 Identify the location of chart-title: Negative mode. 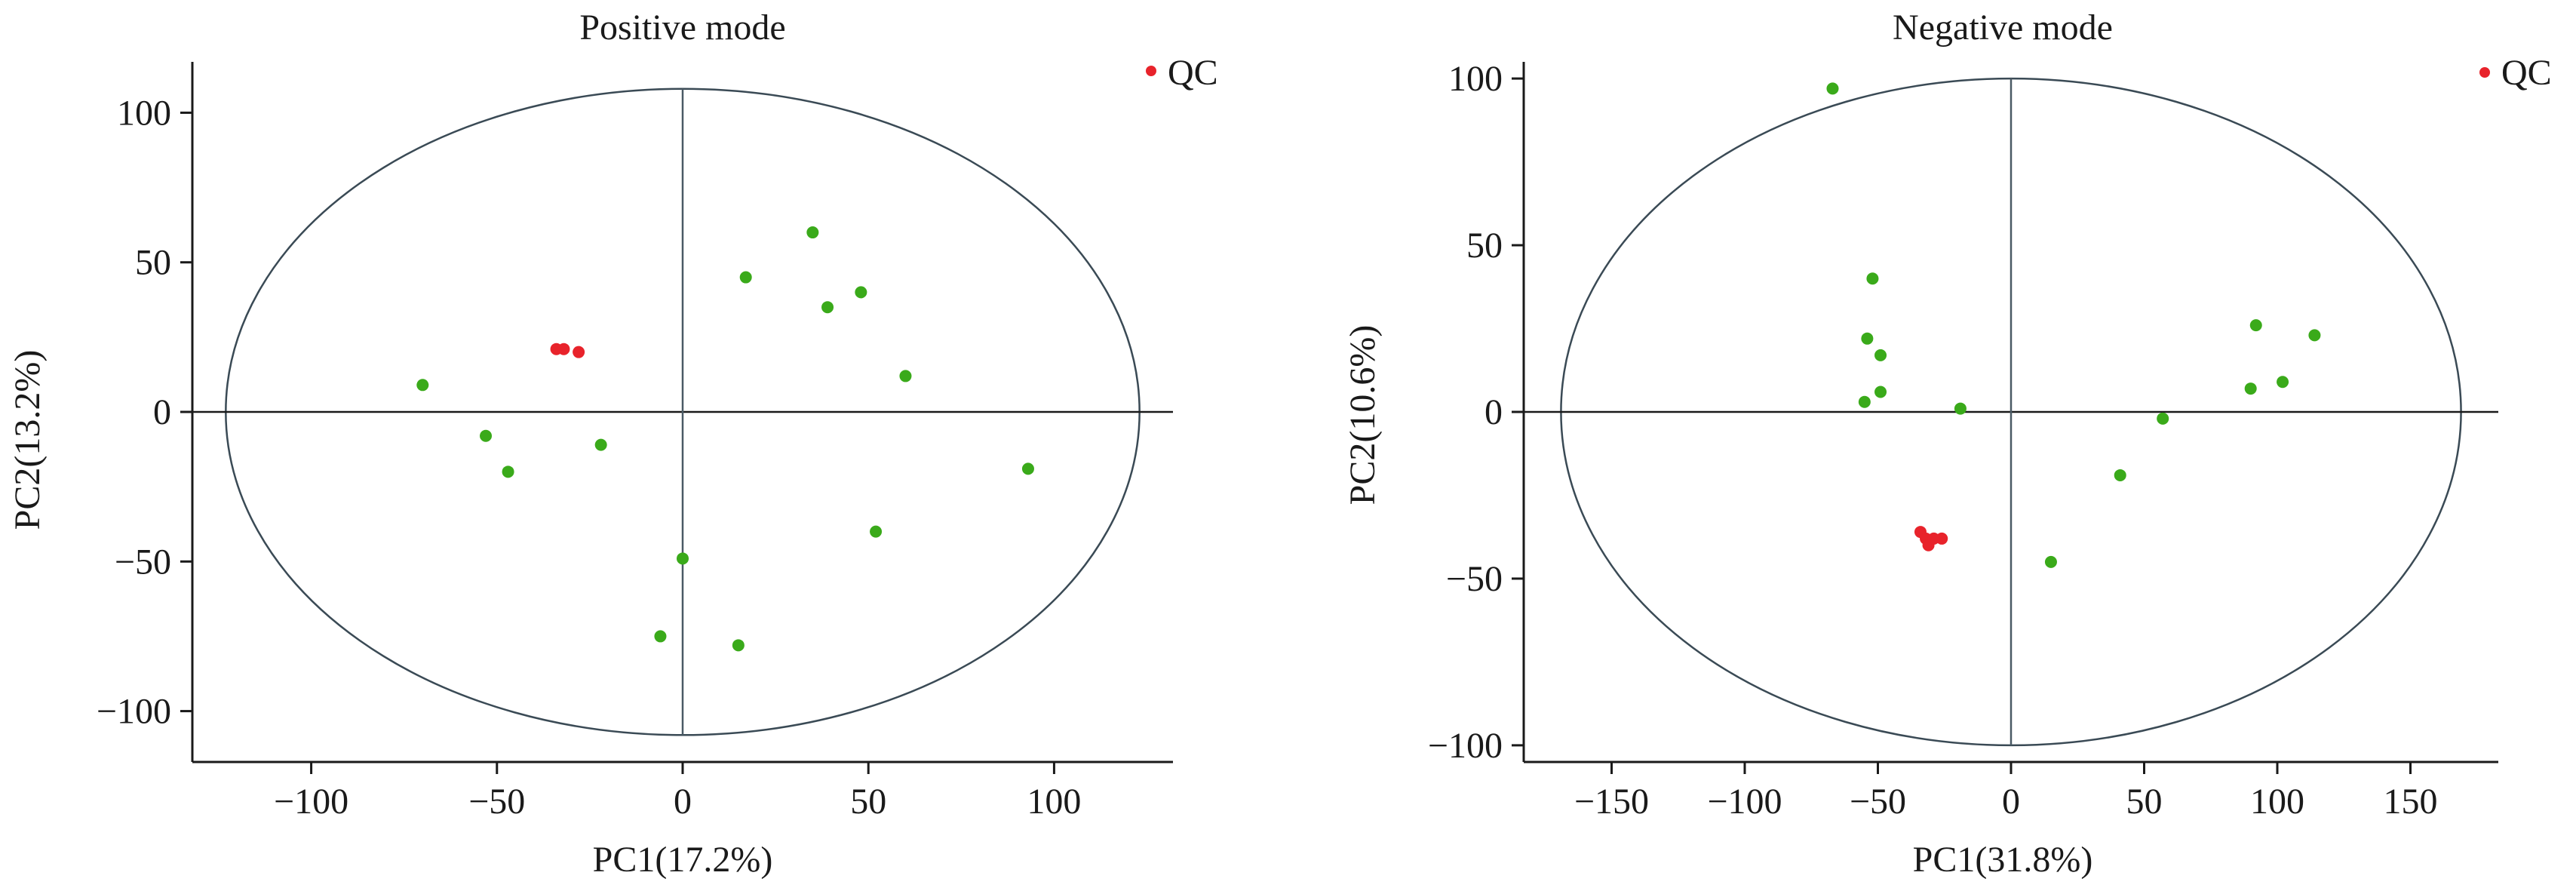
(2003, 28).